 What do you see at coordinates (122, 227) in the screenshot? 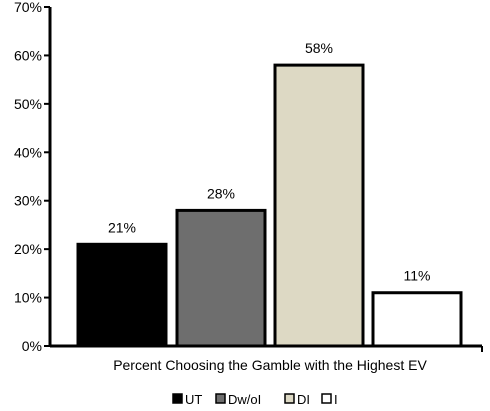
I see `data-label: 21%` at bounding box center [122, 227].